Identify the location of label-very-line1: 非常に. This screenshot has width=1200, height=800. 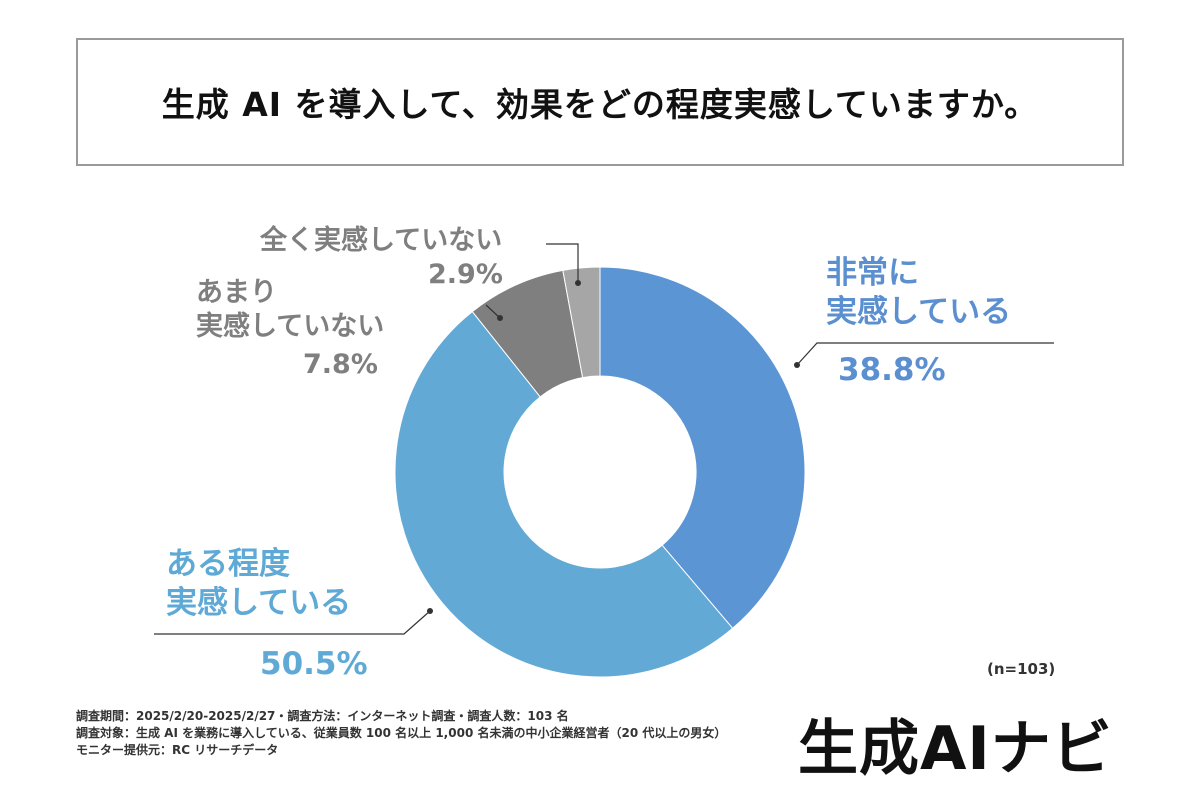
(872, 273).